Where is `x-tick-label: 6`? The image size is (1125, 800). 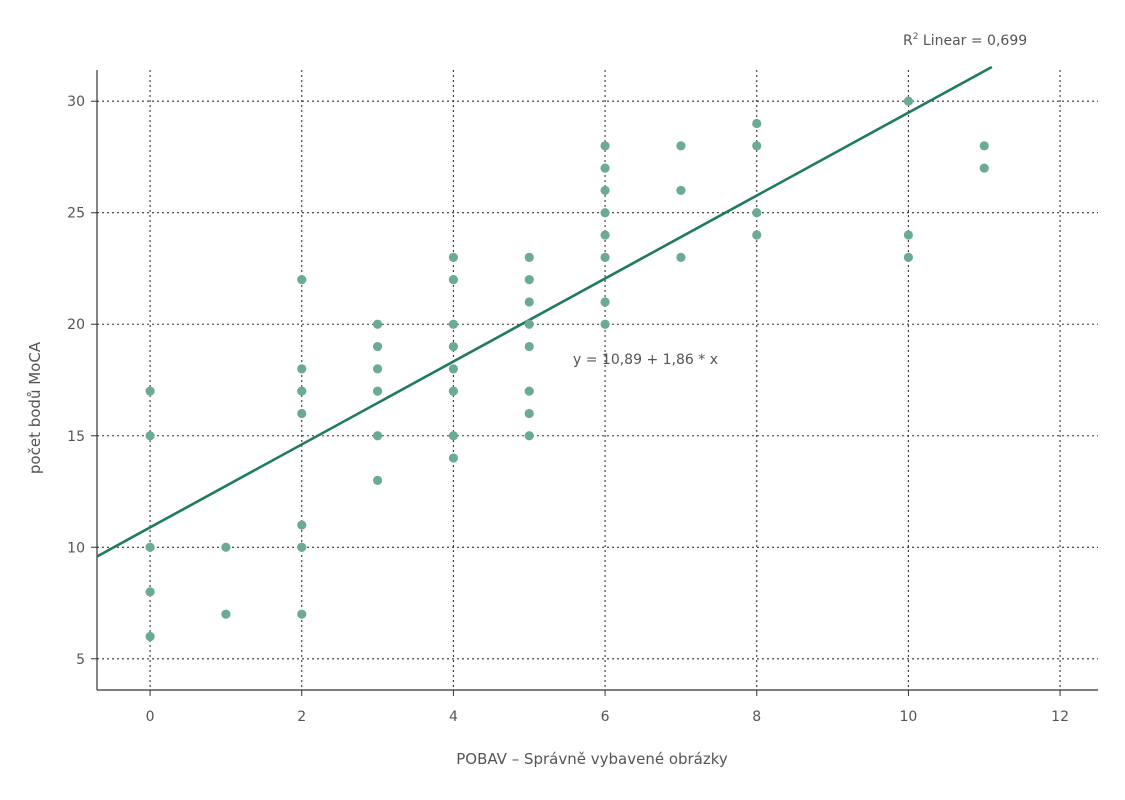
x-tick-label: 6 is located at coordinates (605, 717).